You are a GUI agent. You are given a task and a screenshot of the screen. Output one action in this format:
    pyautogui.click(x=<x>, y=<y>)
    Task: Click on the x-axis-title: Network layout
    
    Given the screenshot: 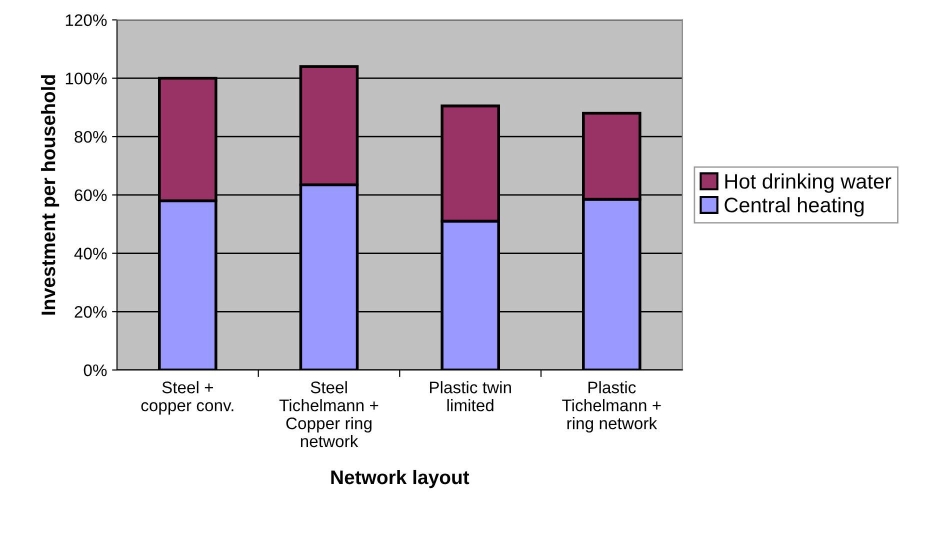 What is the action you would take?
    pyautogui.click(x=400, y=479)
    